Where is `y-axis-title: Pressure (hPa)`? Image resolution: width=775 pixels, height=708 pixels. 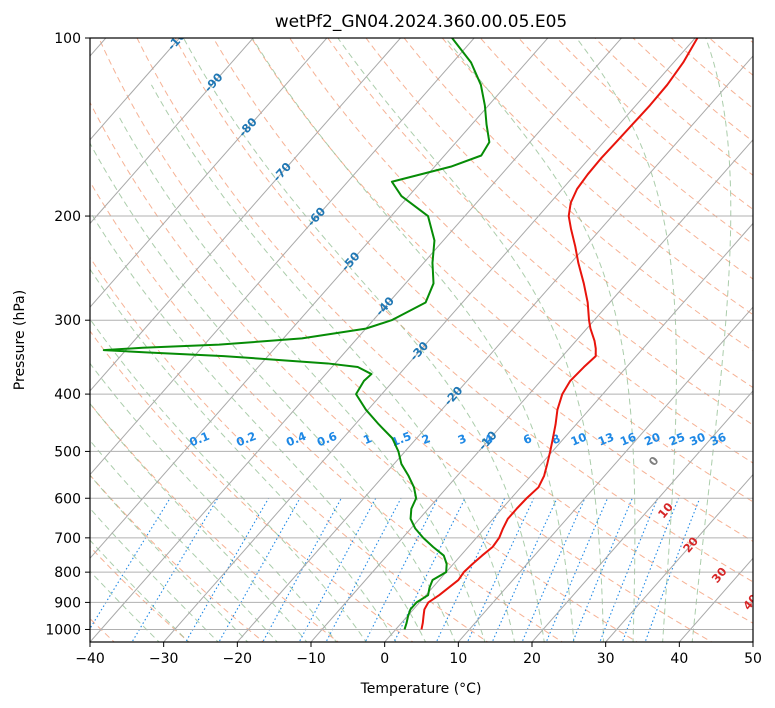
y-axis-title: Pressure (hPa) is located at coordinates (20, 340).